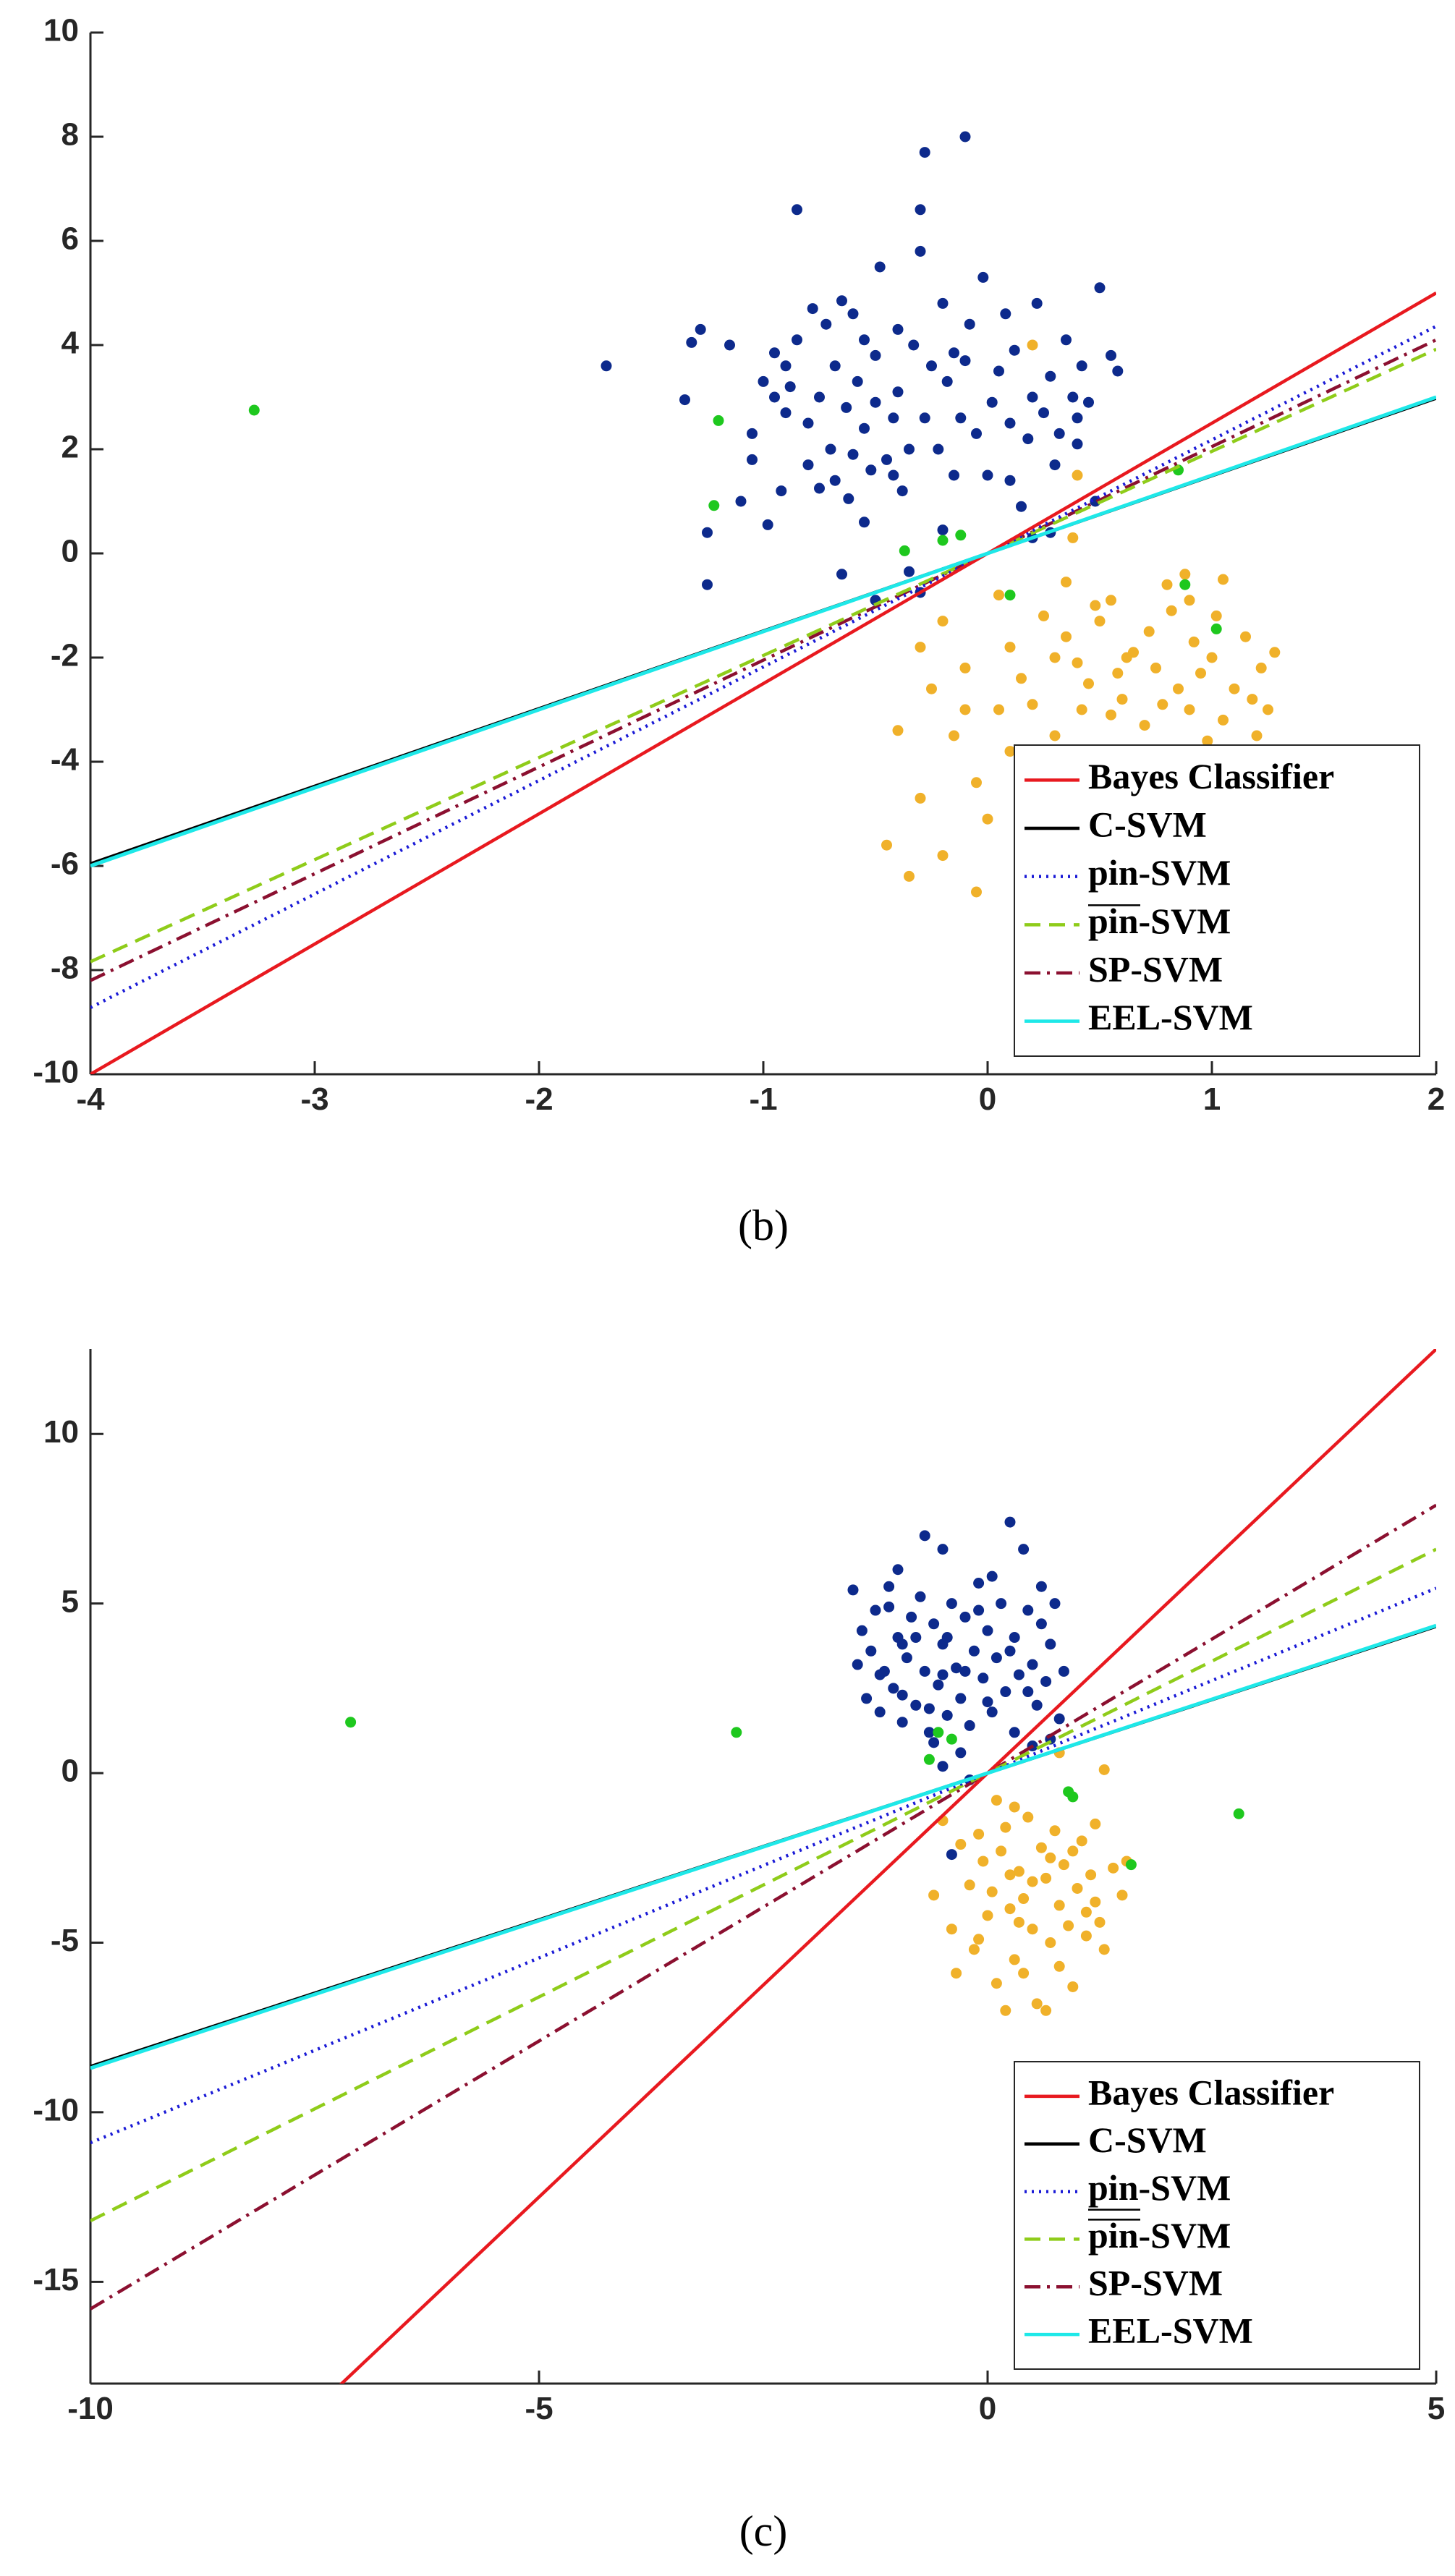  I want to click on panel-caption: (c), so click(763, 2531).